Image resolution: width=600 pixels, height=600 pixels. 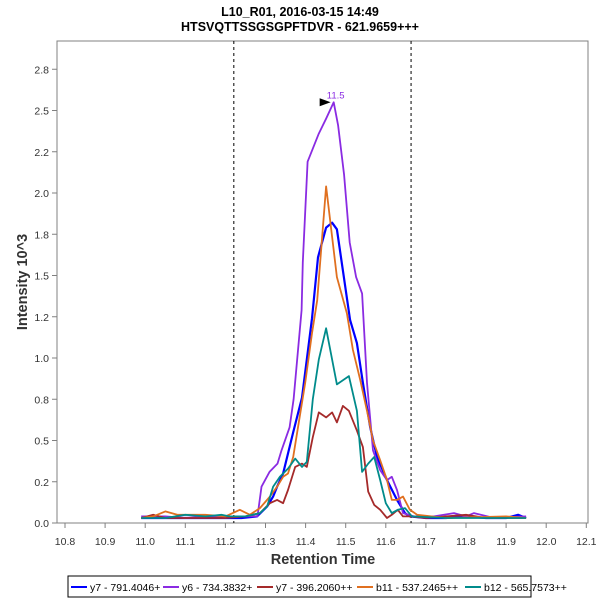 I want to click on x-axis-label: Retention Time, so click(x=323, y=560).